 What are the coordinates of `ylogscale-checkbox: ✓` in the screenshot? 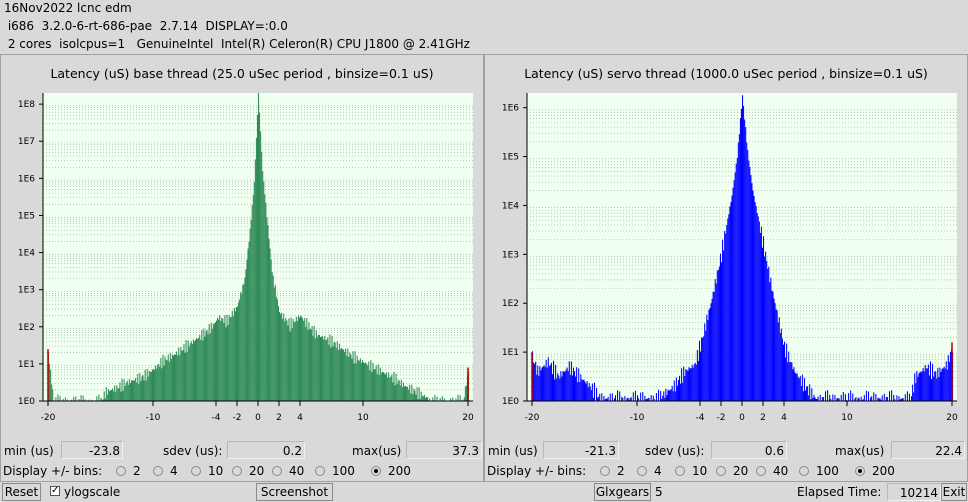 It's located at (55, 490).